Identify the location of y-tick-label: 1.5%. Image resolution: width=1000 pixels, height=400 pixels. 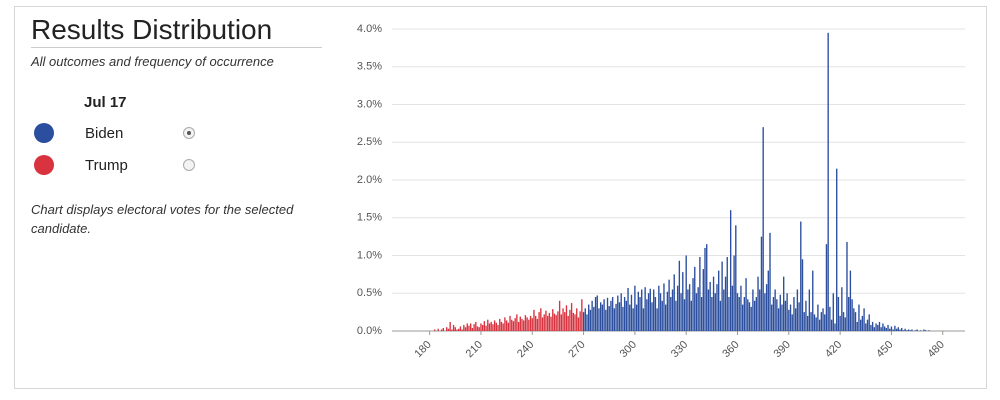
(369, 218).